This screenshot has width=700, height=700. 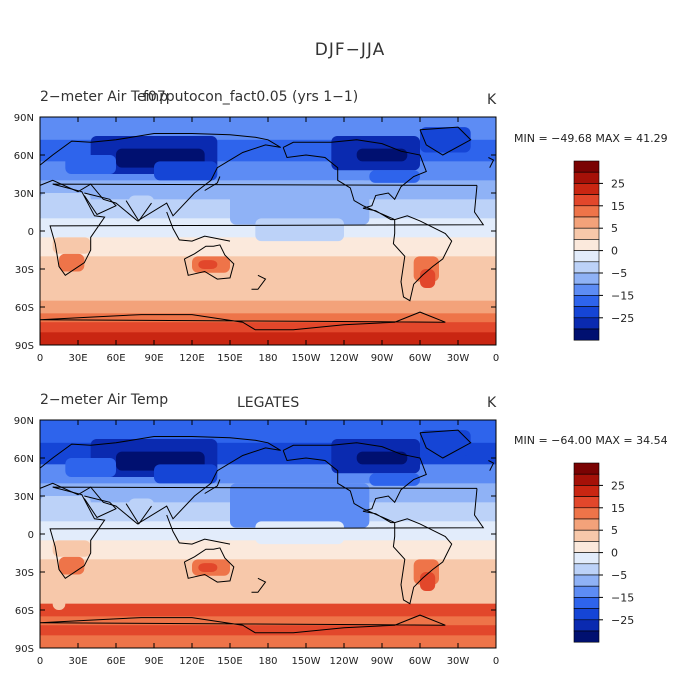 I want to click on x-tick-label: 180, so click(x=267, y=358).